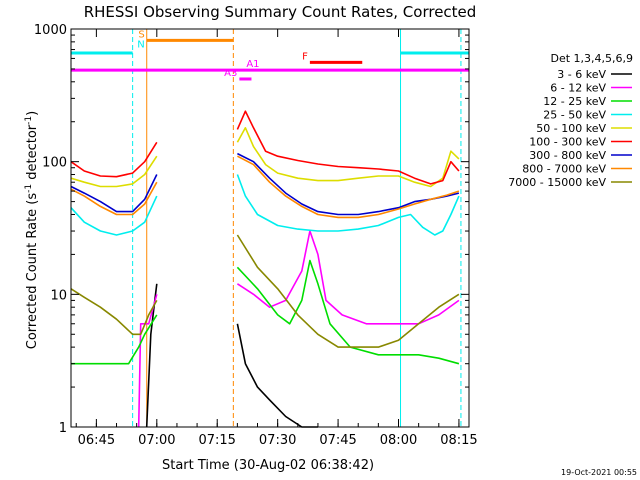  Describe the element at coordinates (29, 188) in the screenshot. I see `y-axis-label-sup1: -1` at that location.